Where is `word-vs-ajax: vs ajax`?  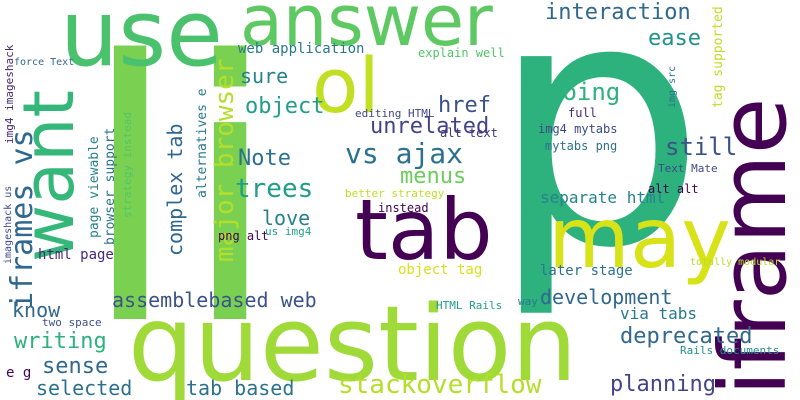
word-vs-ajax: vs ajax is located at coordinates (404, 153).